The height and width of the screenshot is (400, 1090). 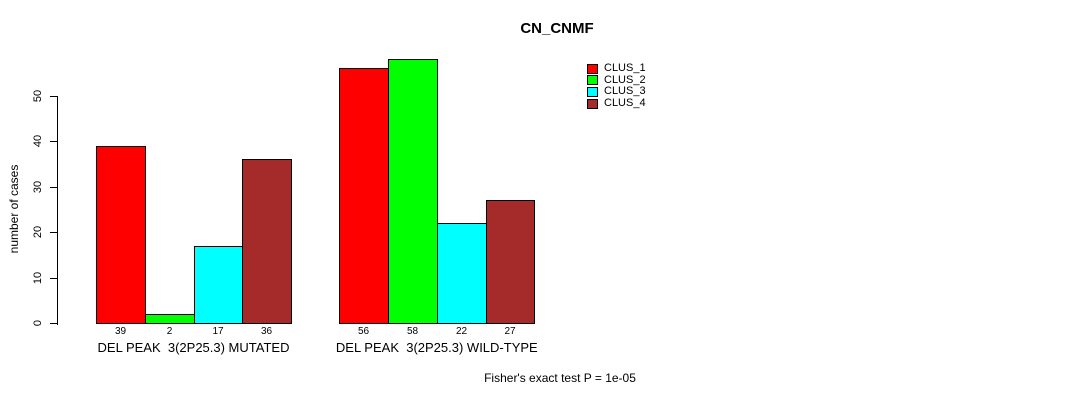 I want to click on y-tick-label: 20, so click(x=38, y=232).